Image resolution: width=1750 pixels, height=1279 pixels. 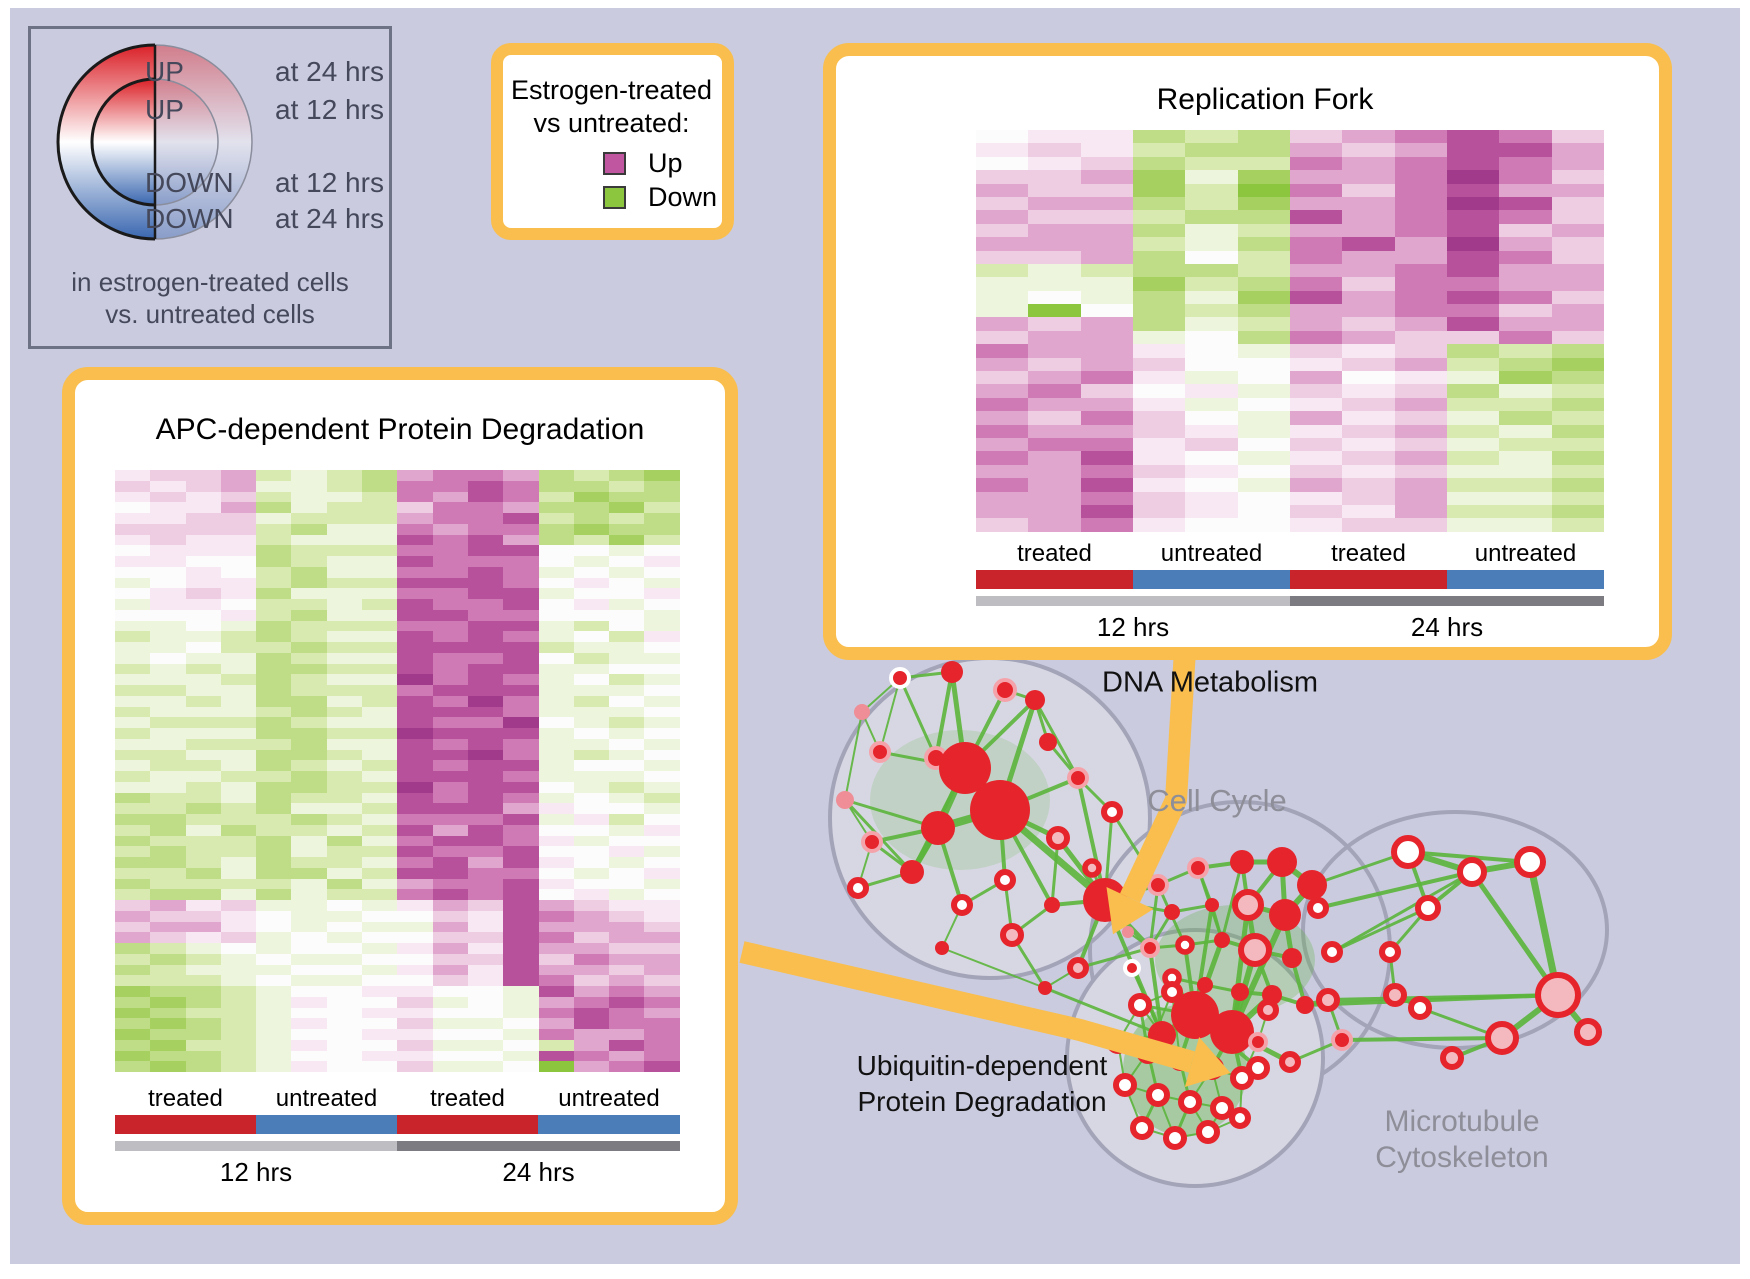 What do you see at coordinates (400, 429) in the screenshot?
I see `apc-title: APC-dependent Protein Degradation` at bounding box center [400, 429].